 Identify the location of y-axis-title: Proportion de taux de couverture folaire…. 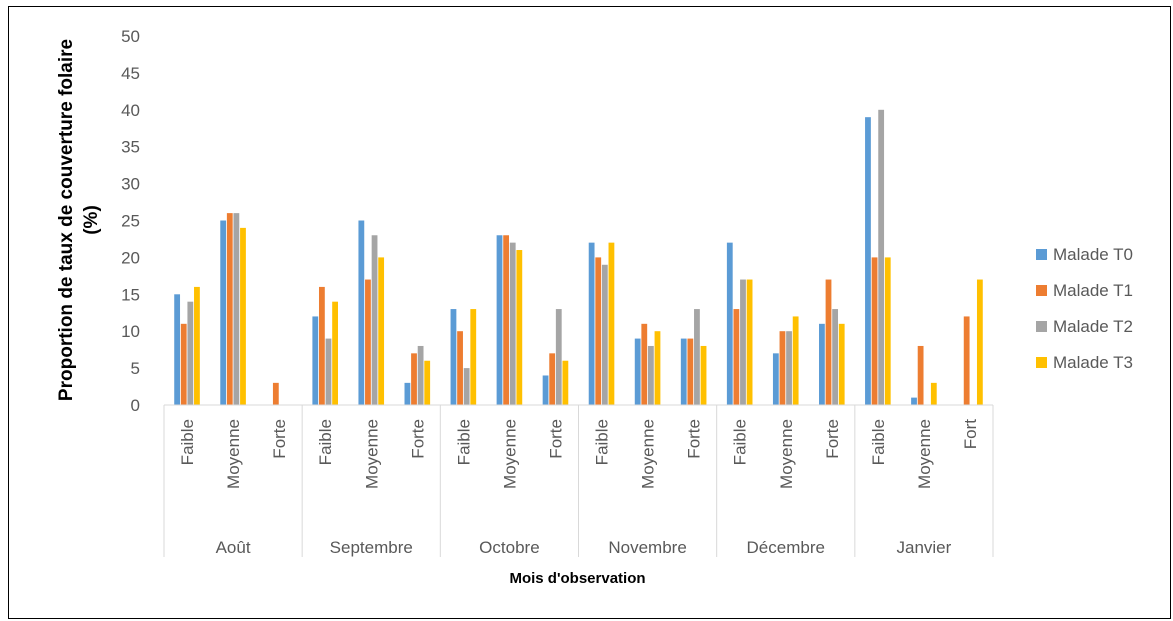
(79, 220).